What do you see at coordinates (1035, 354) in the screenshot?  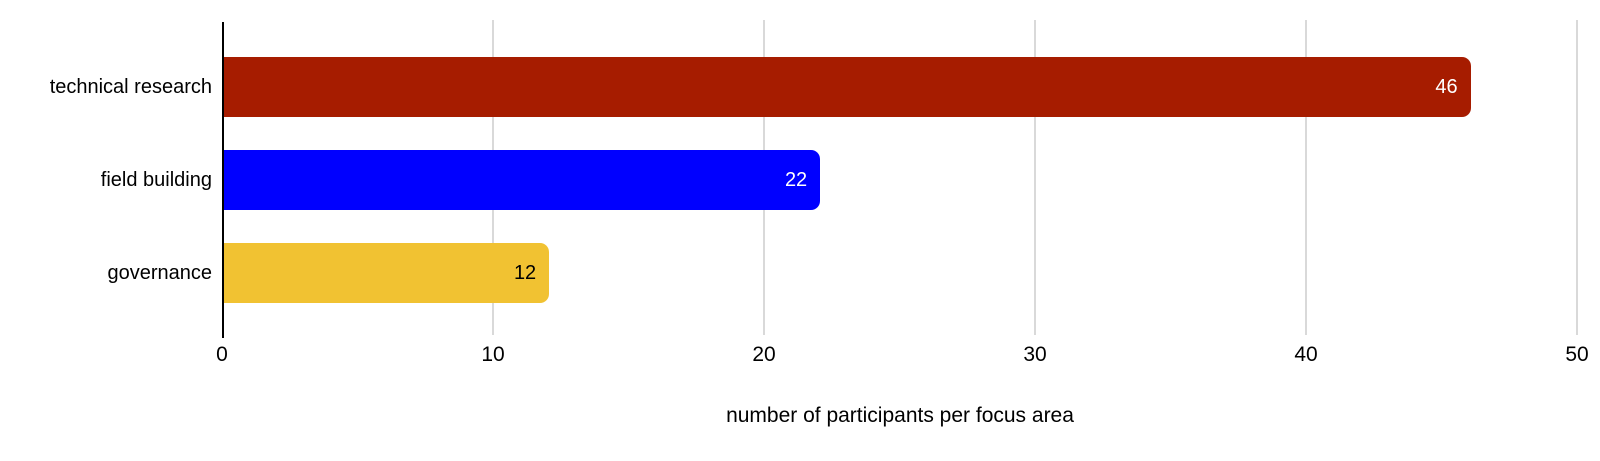 I see `x-tick-label-30: 30` at bounding box center [1035, 354].